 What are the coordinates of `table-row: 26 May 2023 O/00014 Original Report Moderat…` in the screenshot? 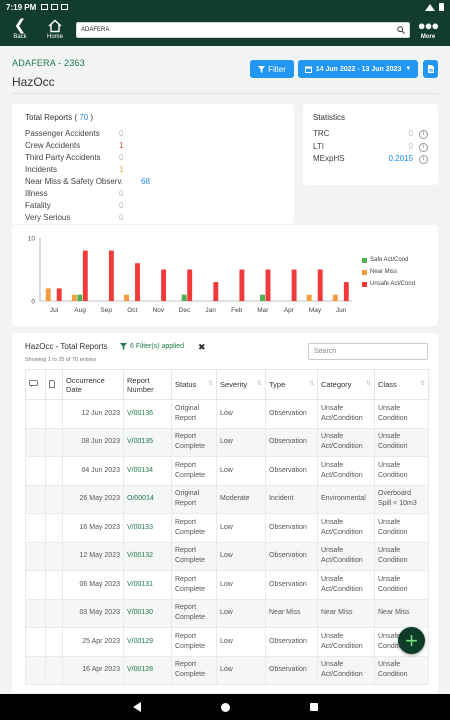 It's located at (227, 499).